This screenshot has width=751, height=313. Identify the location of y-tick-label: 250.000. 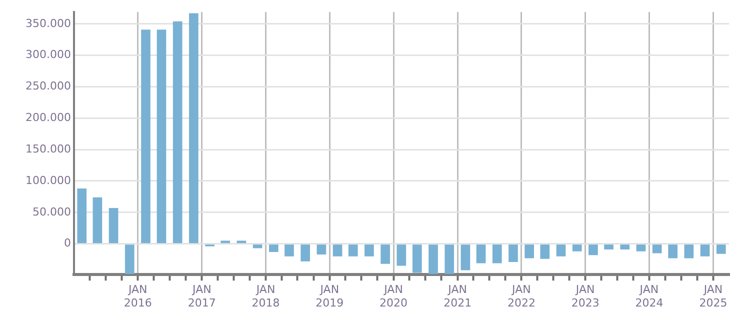
(48, 86).